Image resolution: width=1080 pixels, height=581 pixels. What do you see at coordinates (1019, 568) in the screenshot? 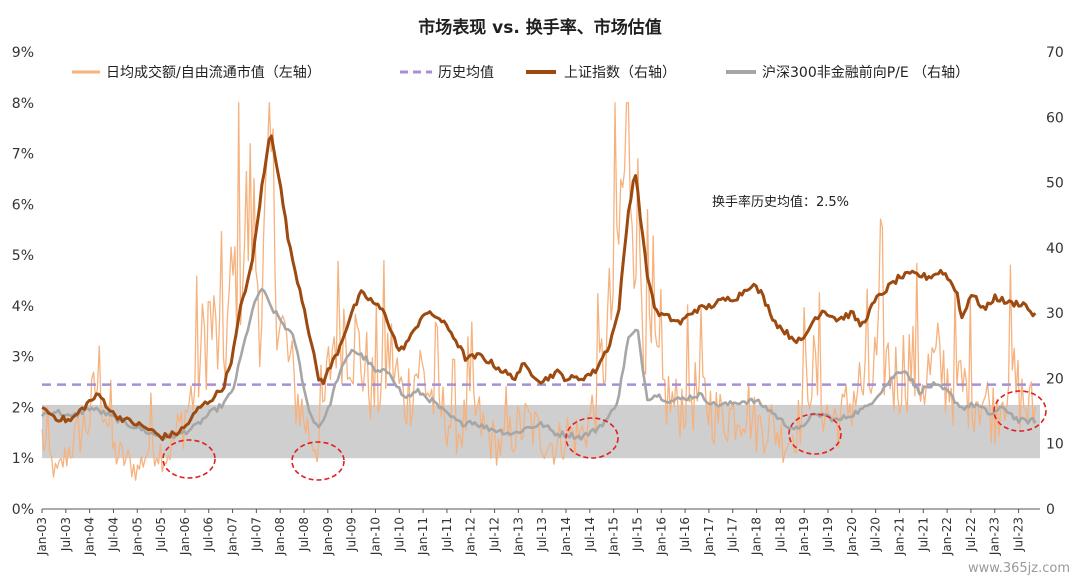
I see `watermark: www.365jz.com` at bounding box center [1019, 568].